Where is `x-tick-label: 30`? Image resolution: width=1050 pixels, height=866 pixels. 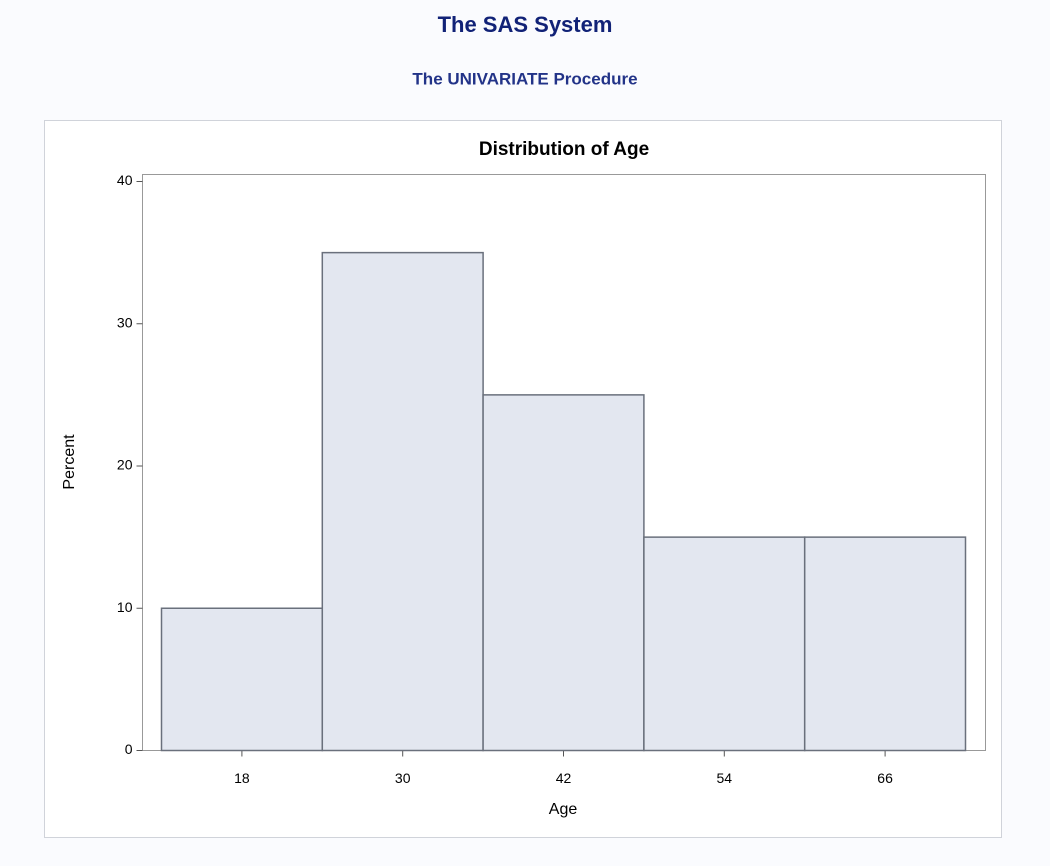
x-tick-label: 30 is located at coordinates (403, 778).